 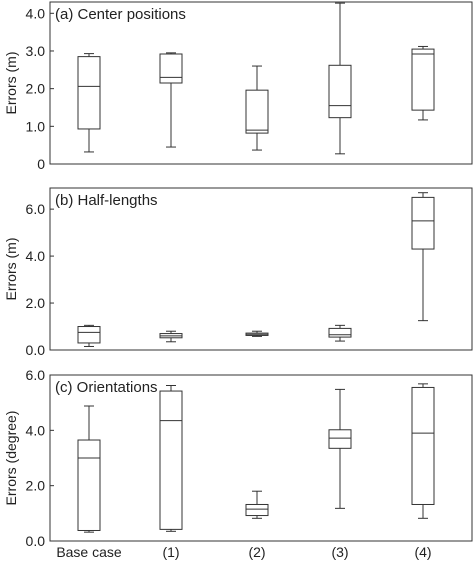 I want to click on x-category-label: (1), so click(x=170, y=552).